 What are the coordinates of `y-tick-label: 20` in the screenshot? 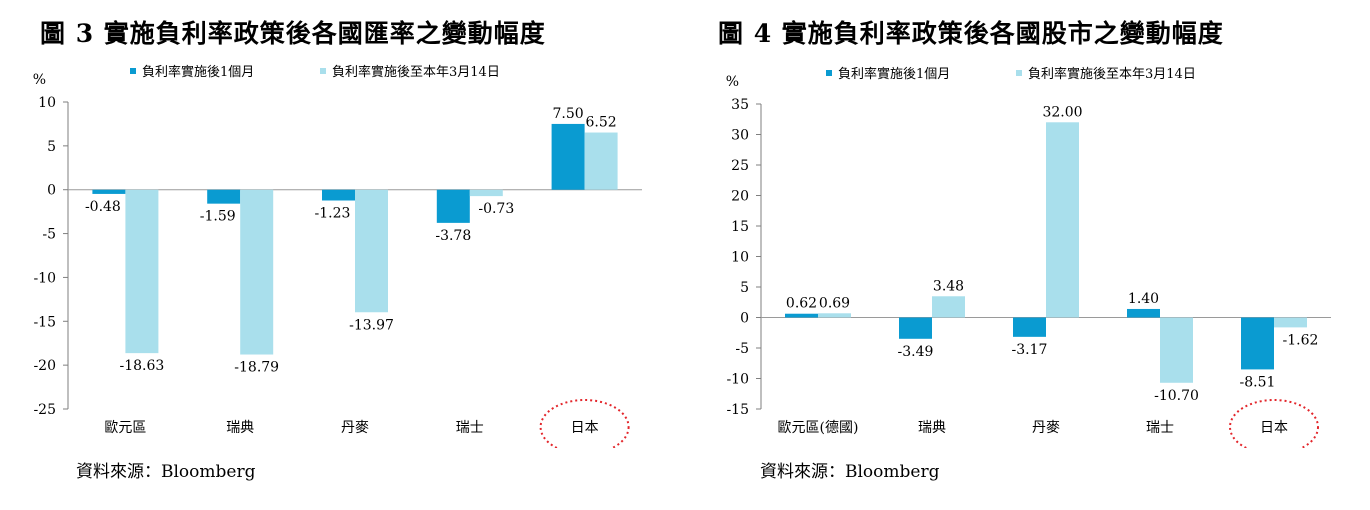 It's located at (740, 197).